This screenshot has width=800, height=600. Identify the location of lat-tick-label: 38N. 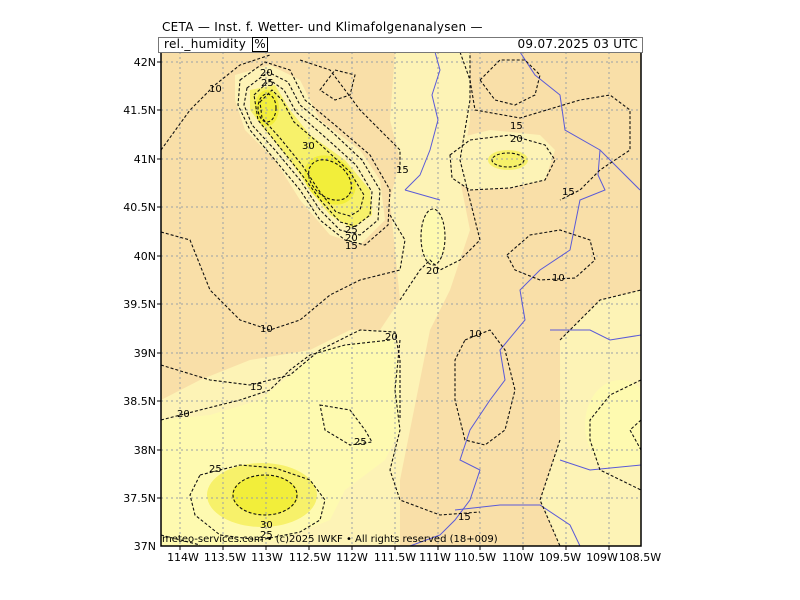
(145, 450).